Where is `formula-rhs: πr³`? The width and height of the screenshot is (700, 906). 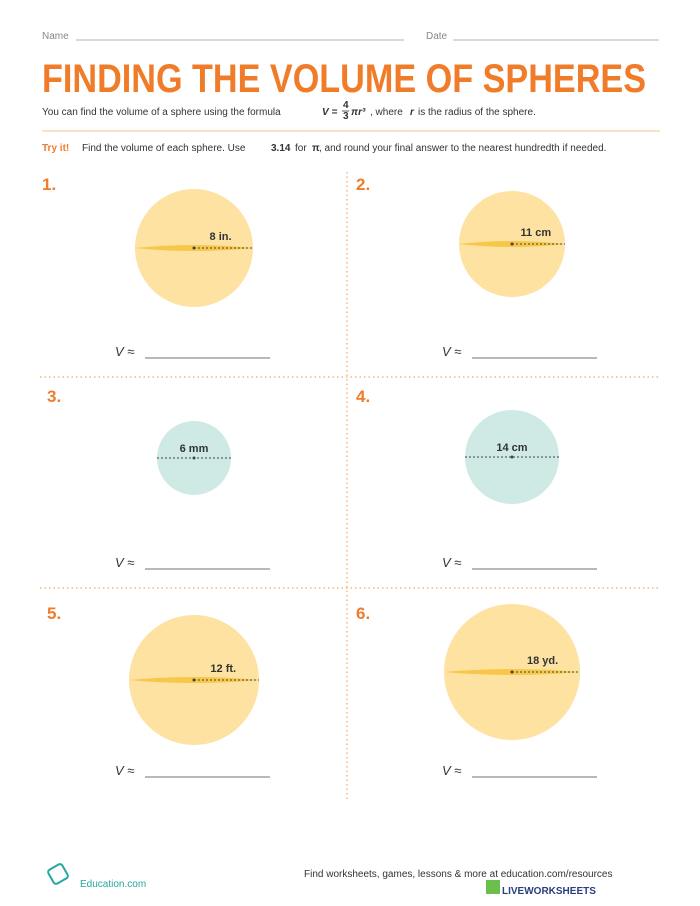 formula-rhs: πr³ is located at coordinates (358, 112).